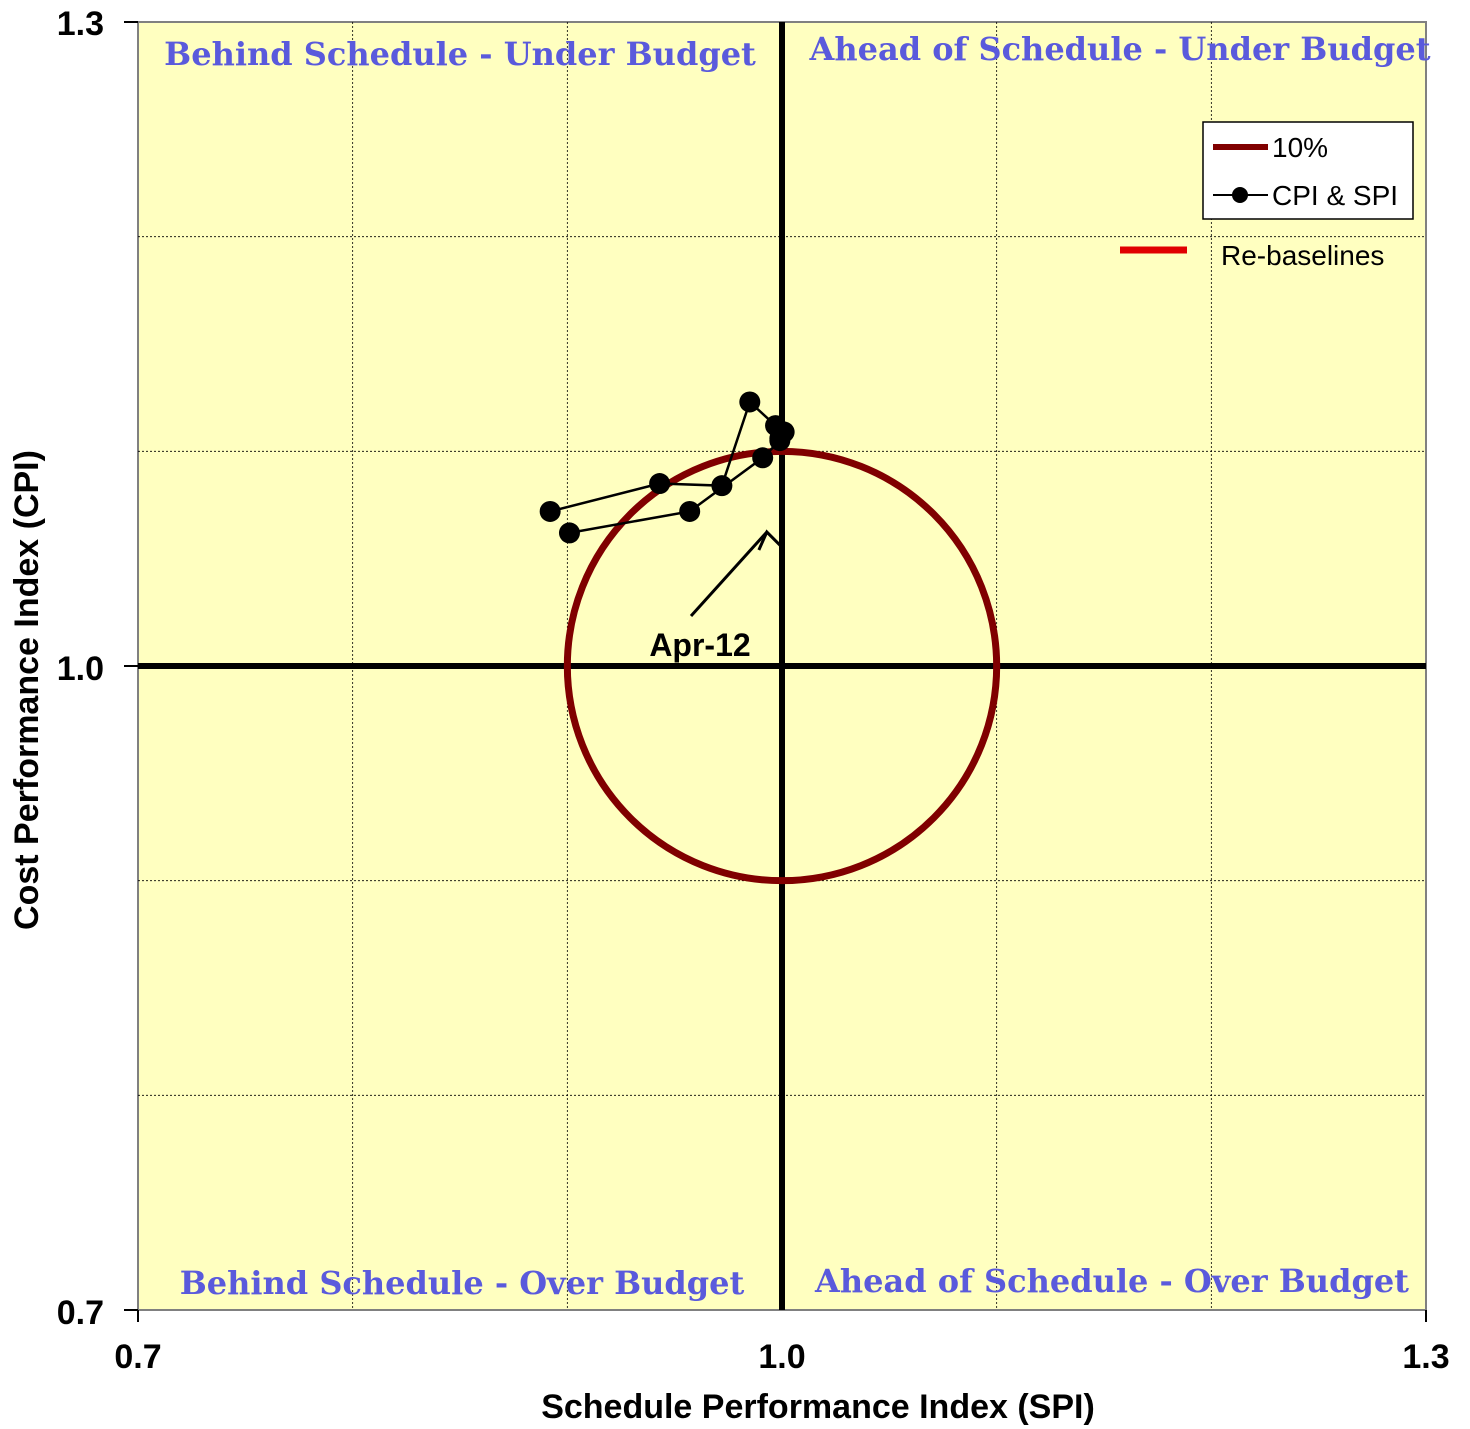 This screenshot has height=1429, width=1470. Describe the element at coordinates (1120, 49) in the screenshot. I see `quadrant-label-top-right: Ahead of Schedule - Under Budget` at that location.